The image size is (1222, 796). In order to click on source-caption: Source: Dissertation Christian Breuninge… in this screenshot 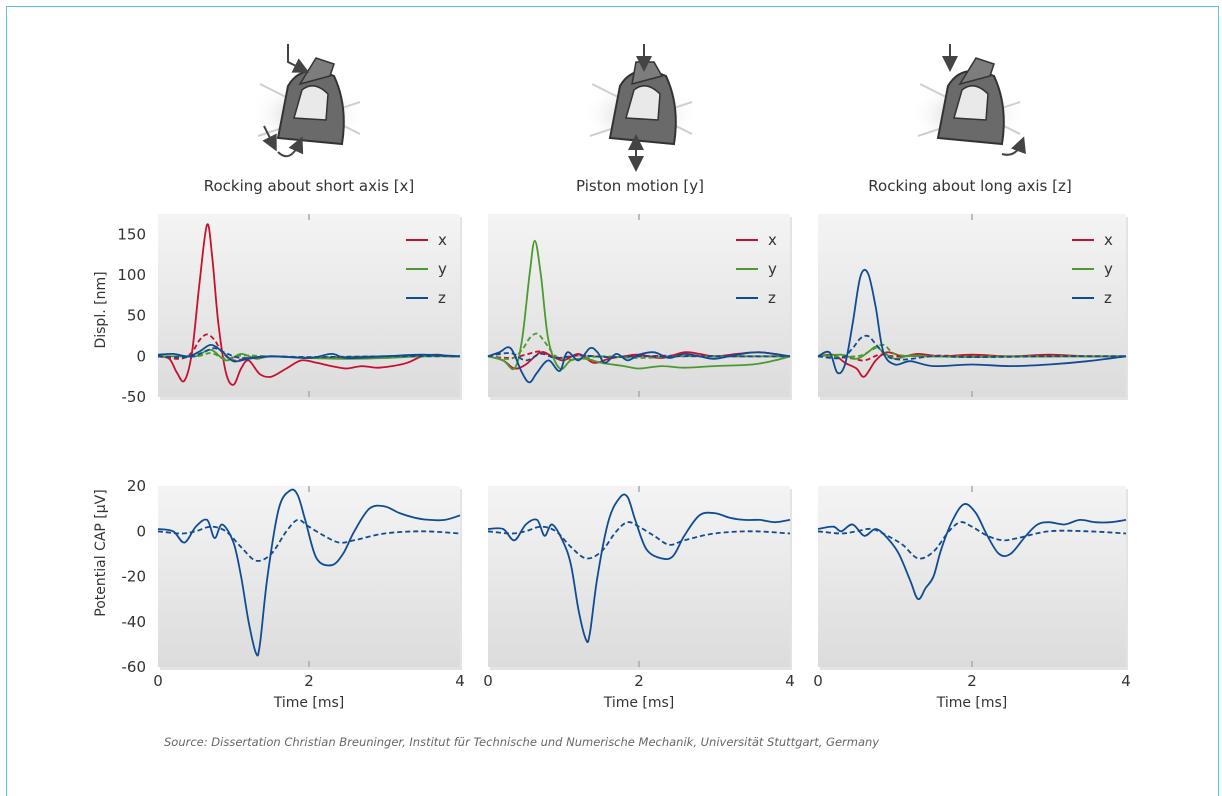, I will do `click(521, 742)`.